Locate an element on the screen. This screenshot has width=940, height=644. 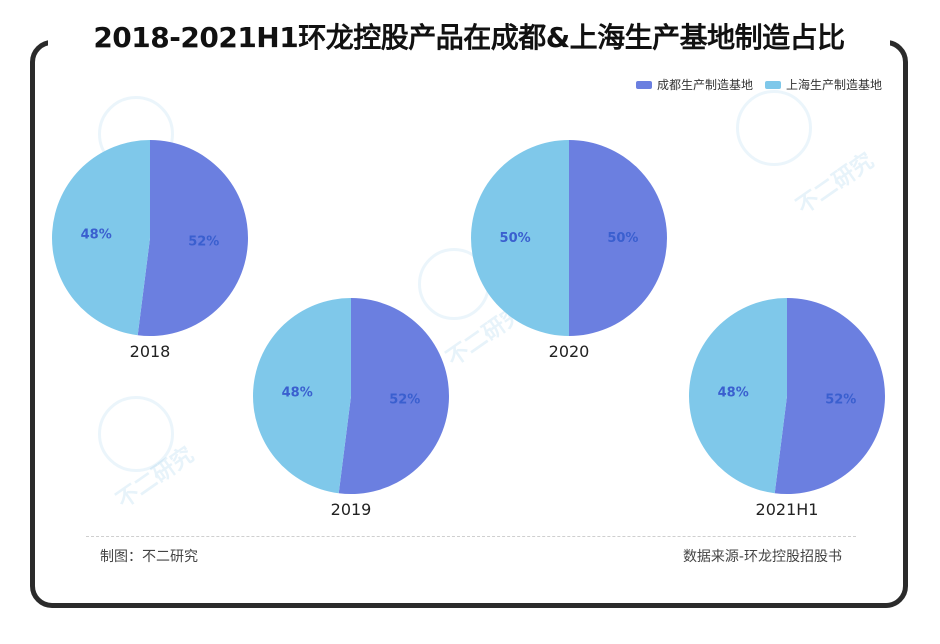
legend-swatch-shanghai is located at coordinates (772, 84).